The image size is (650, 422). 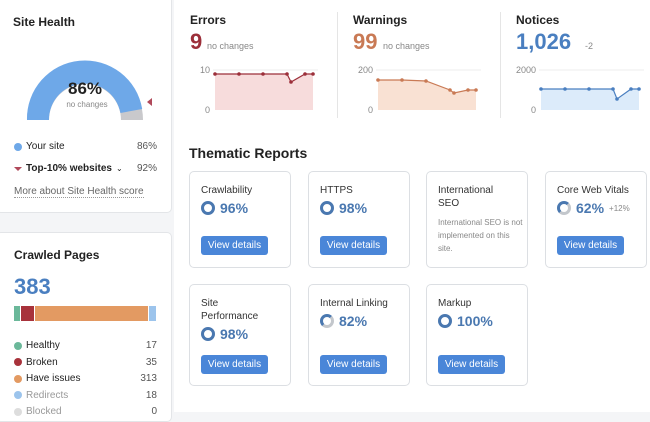 What do you see at coordinates (336, 190) in the screenshot?
I see `report-title: HTTPS` at bounding box center [336, 190].